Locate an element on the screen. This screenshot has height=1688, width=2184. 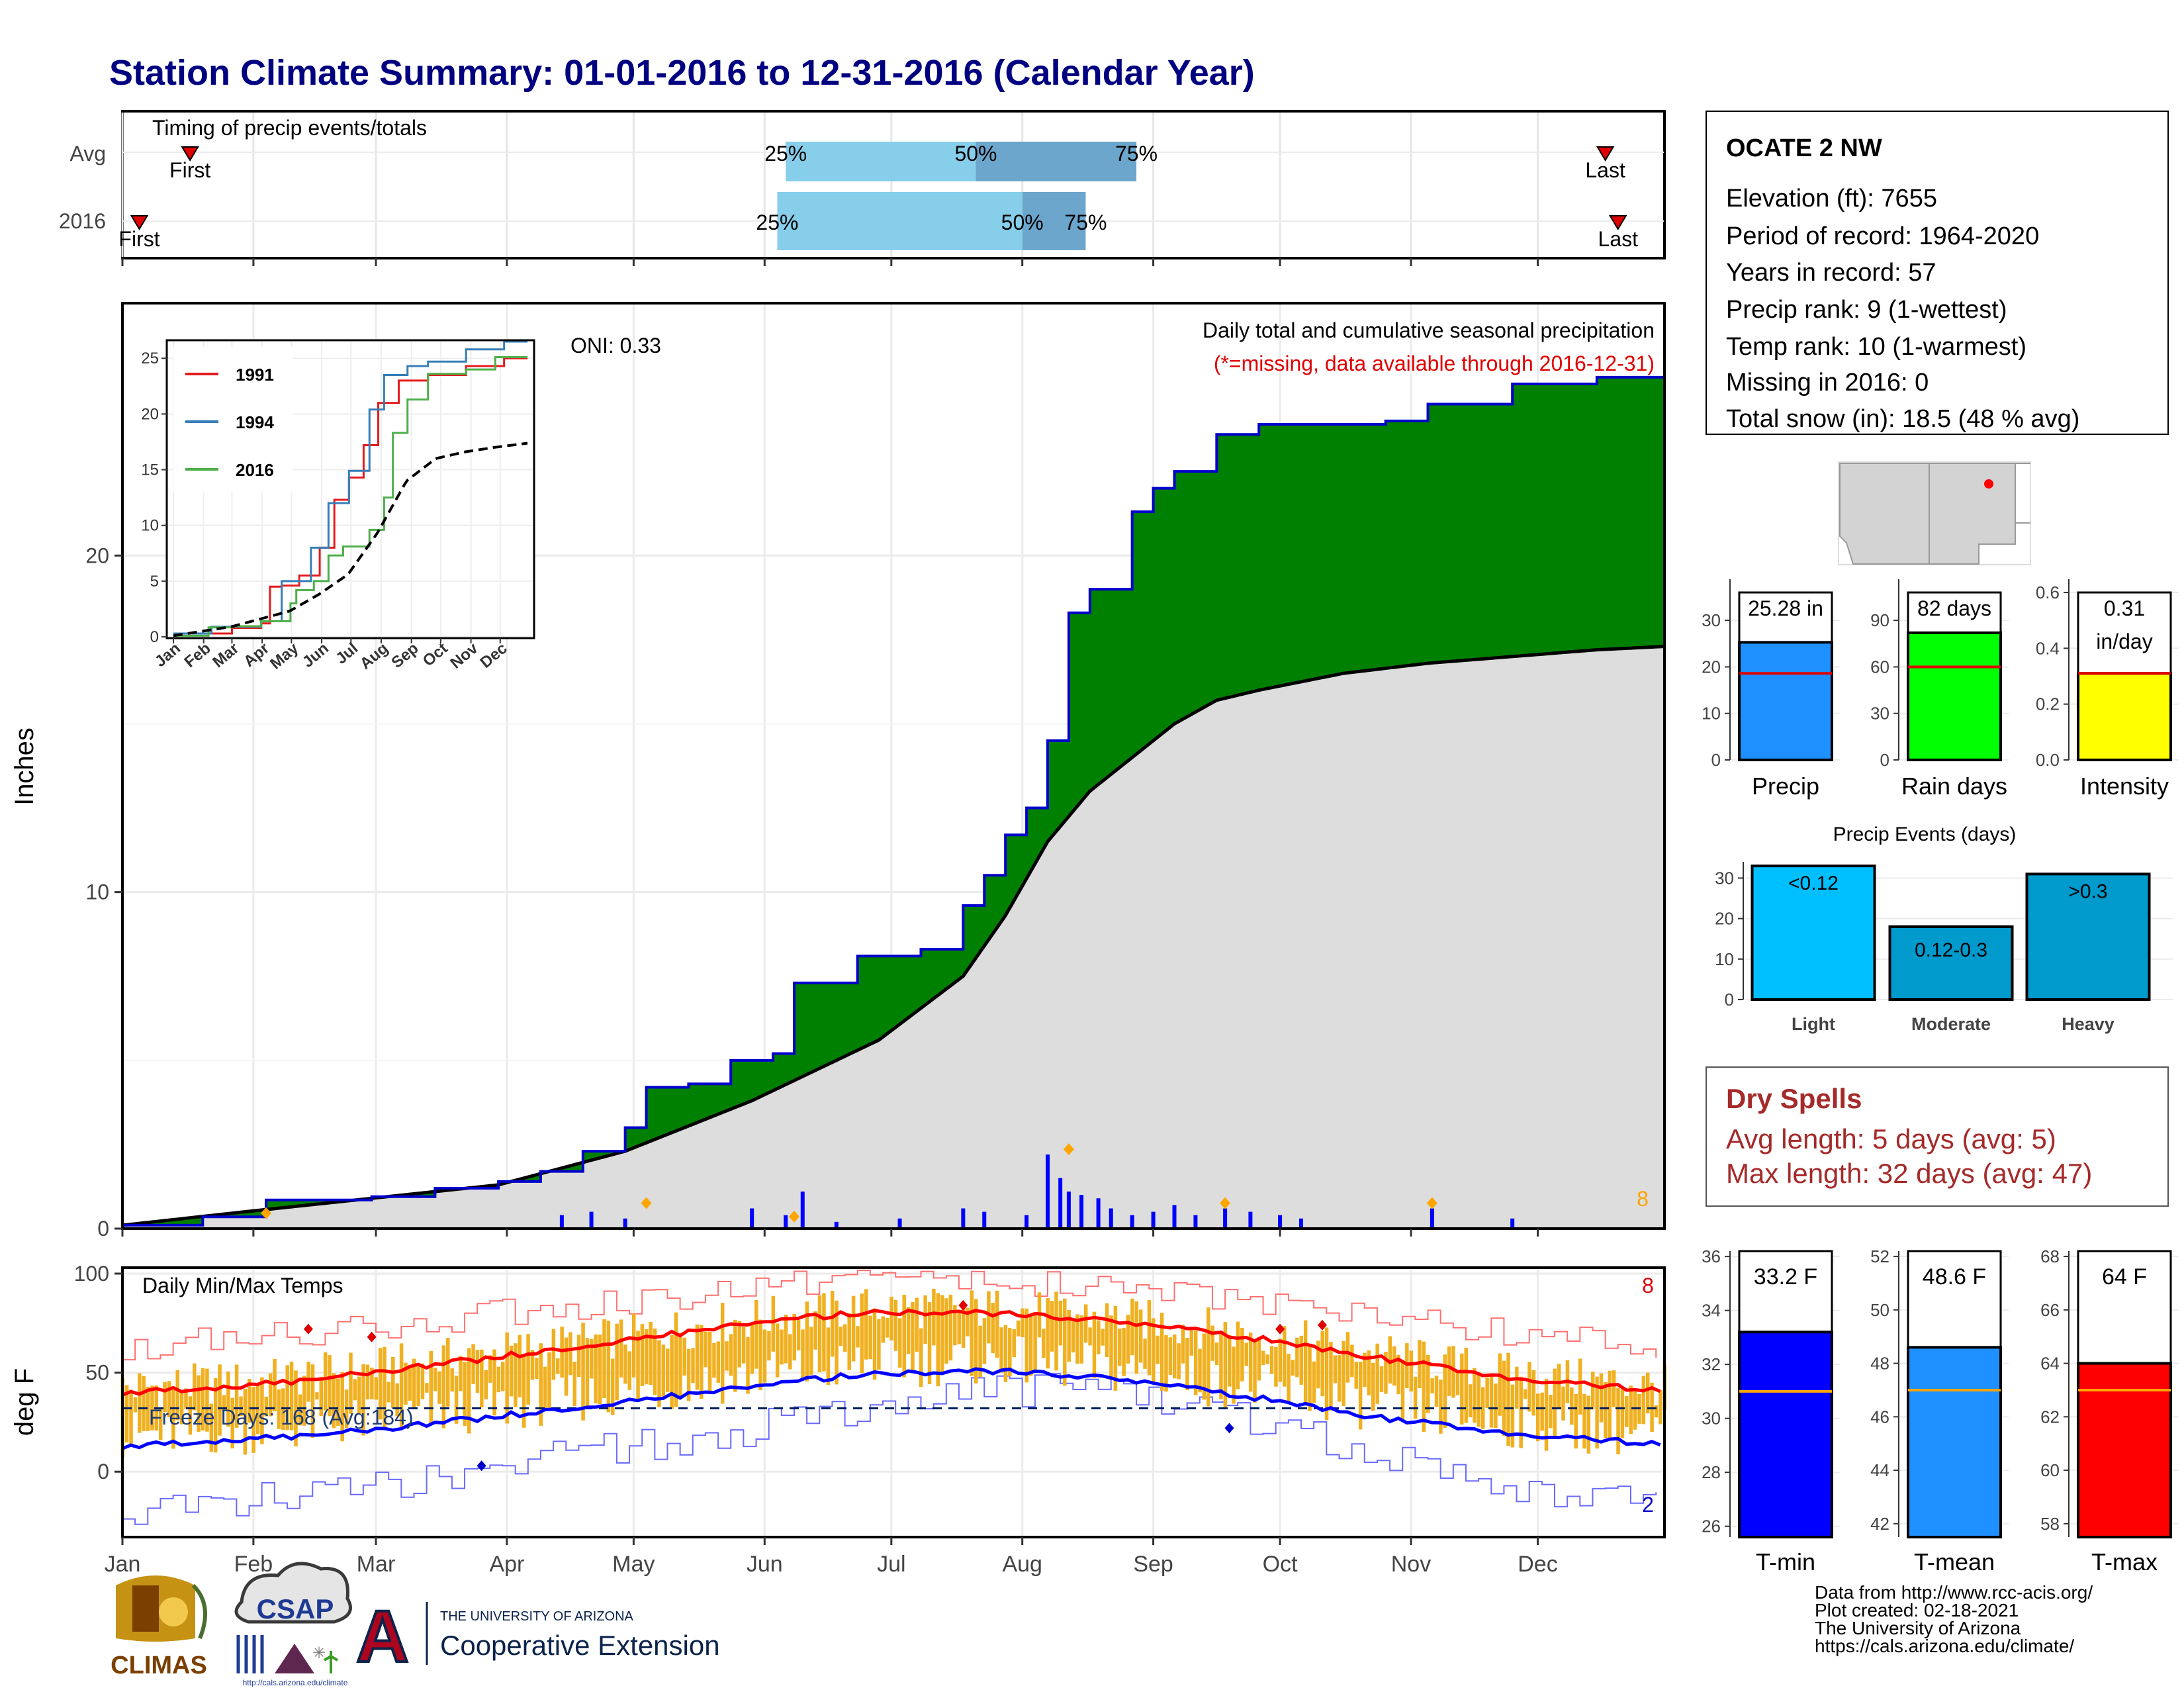
csap-logo-text: CSAP is located at coordinates (295, 1608).